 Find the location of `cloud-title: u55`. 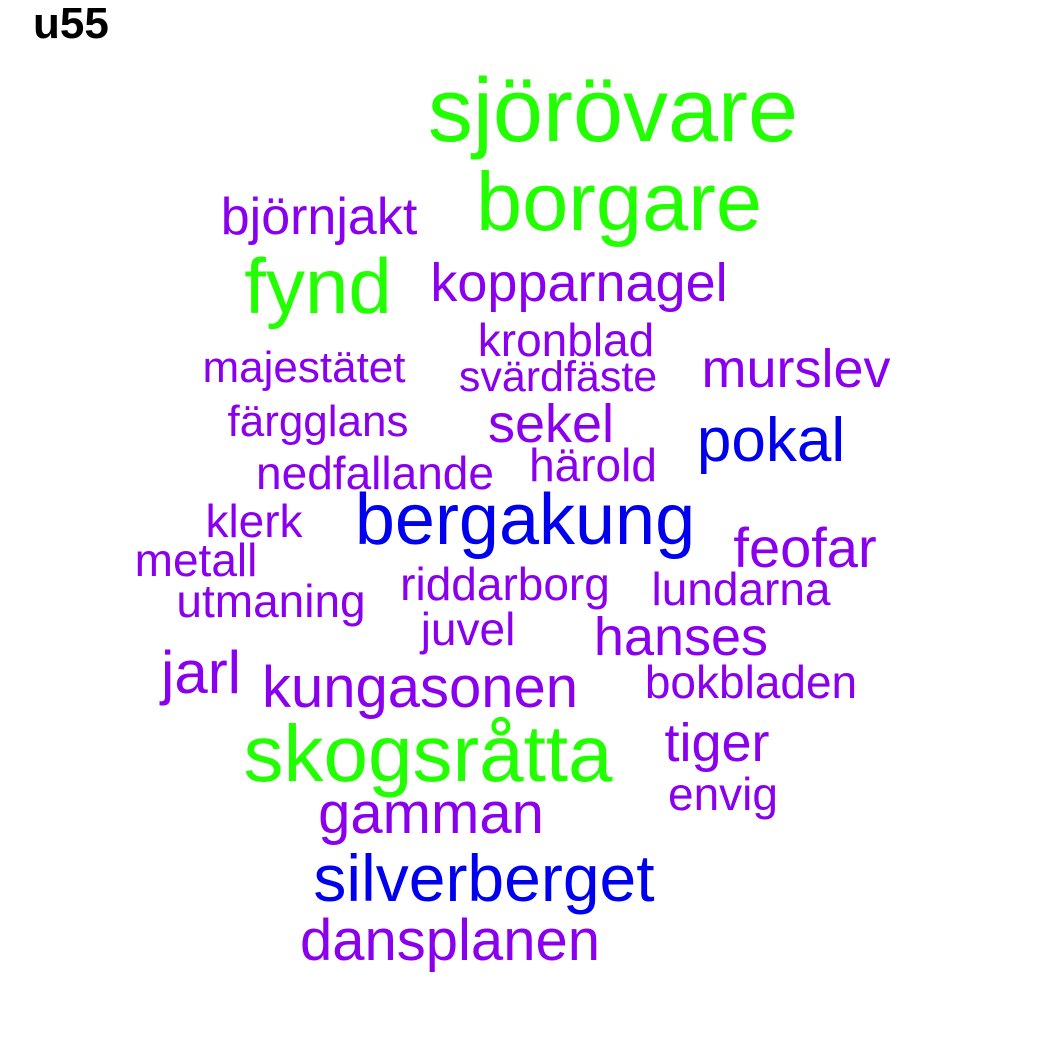

cloud-title: u55 is located at coordinates (71, 24).